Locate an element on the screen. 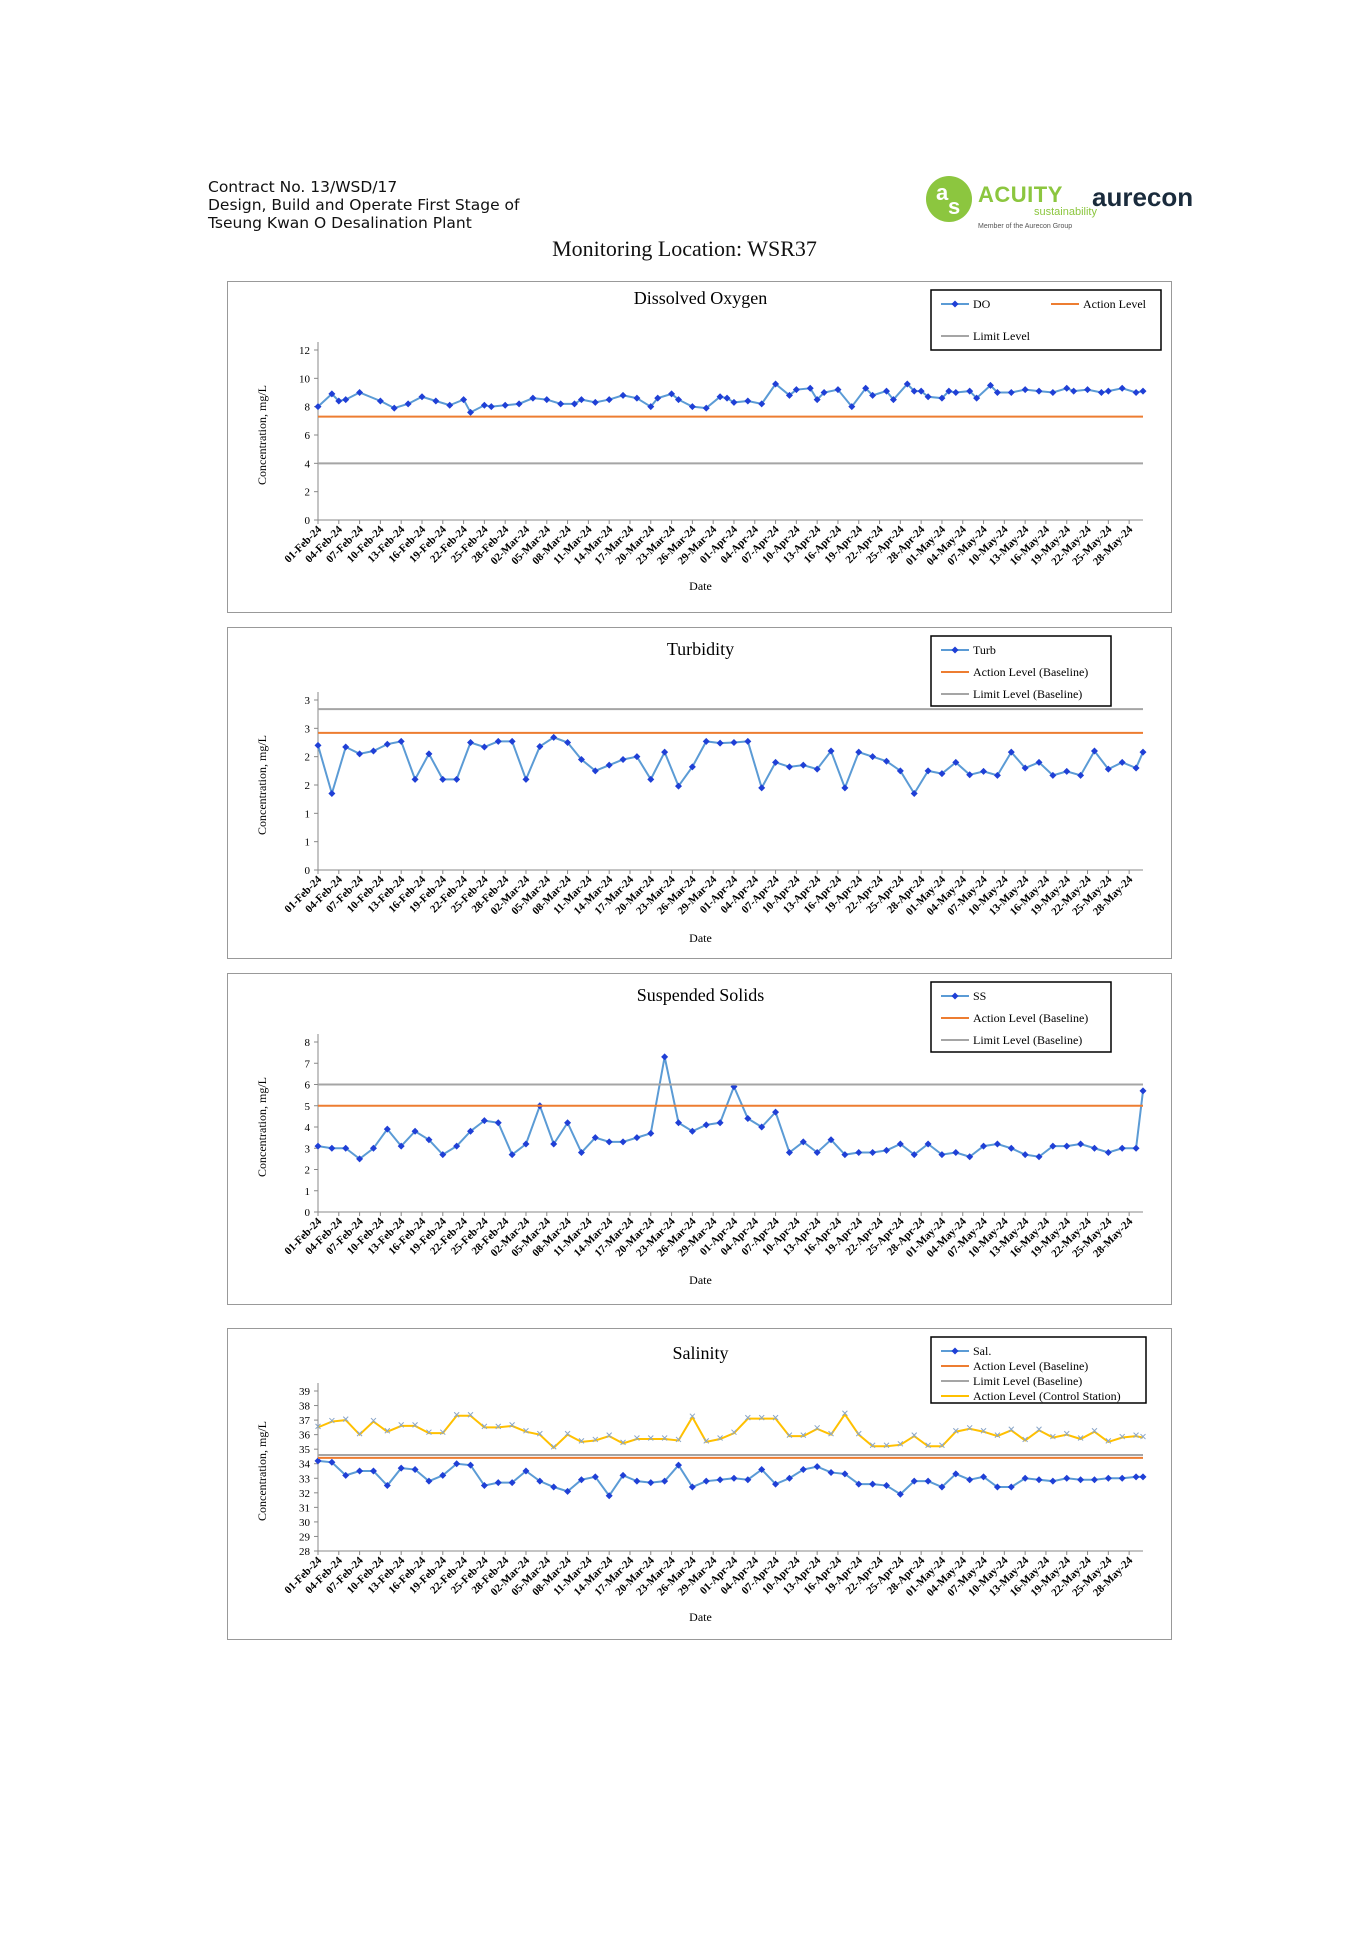  legend-marker is located at coordinates (955, 996).